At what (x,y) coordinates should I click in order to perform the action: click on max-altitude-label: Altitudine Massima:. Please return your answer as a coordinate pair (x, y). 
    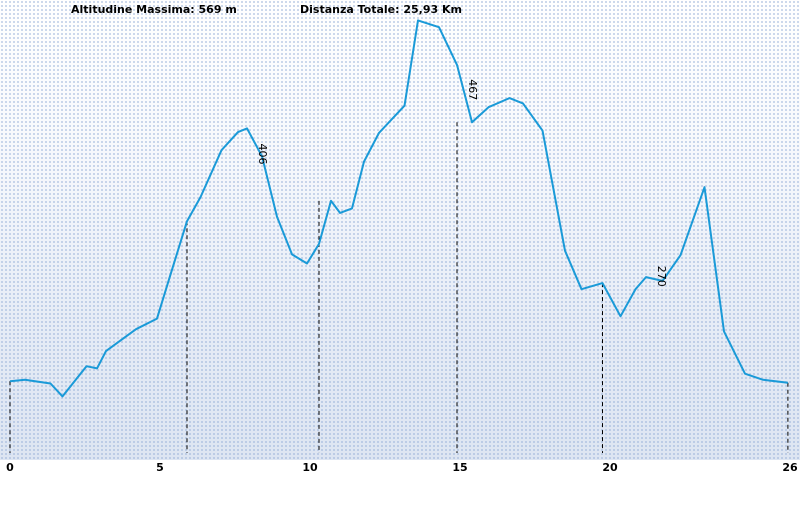
    Looking at the image, I should click on (133, 9).